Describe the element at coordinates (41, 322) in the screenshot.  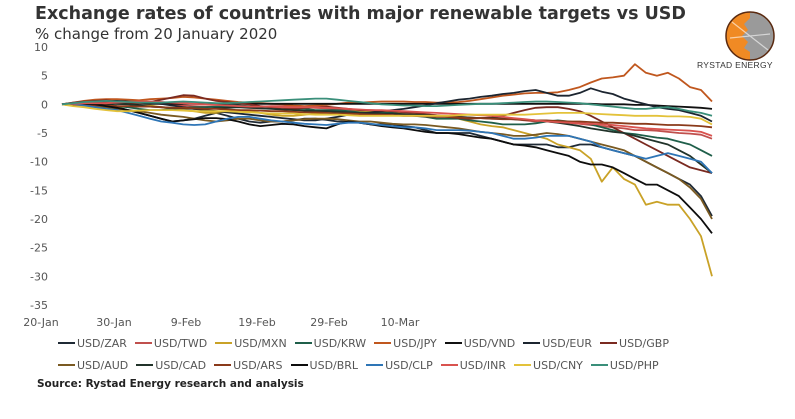
I see `x-tick-label: 20-Jan` at that location.